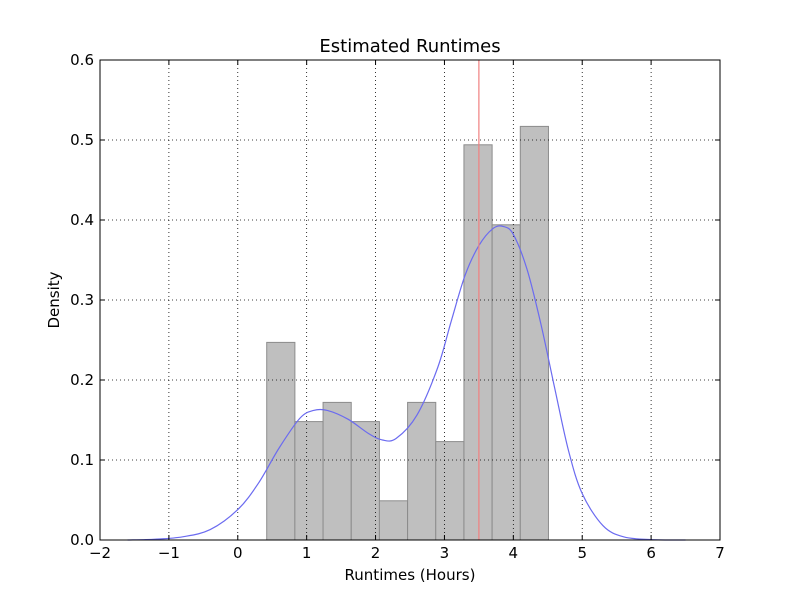 Image resolution: width=800 pixels, height=600 pixels. I want to click on y-tick-label: 0.1, so click(82, 460).